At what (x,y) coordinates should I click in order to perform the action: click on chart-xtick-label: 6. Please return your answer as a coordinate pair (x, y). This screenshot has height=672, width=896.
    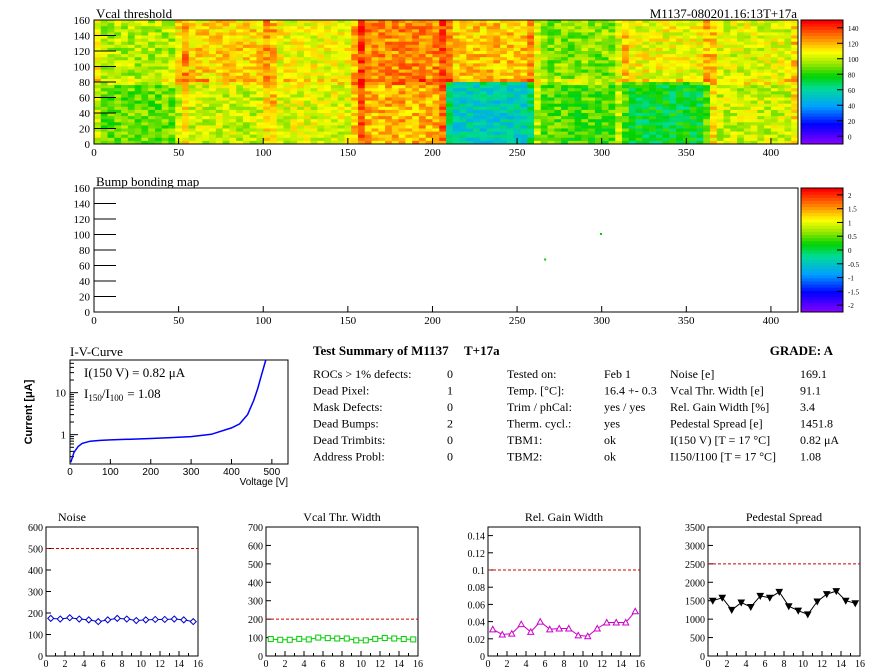
    Looking at the image, I should click on (765, 664).